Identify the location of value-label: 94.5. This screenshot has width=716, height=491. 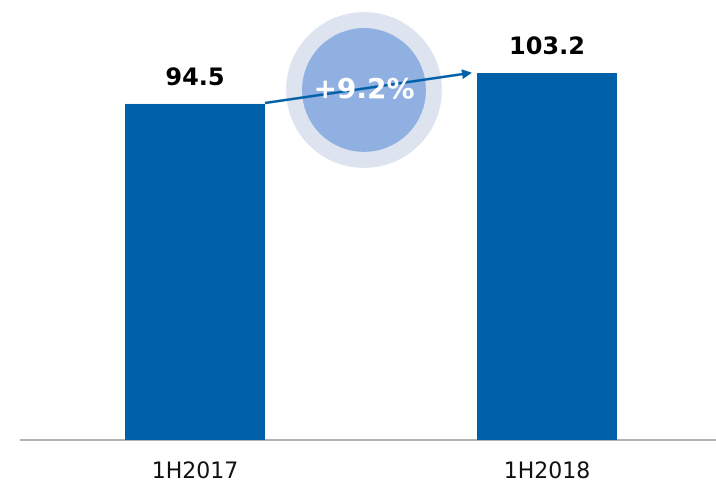
(194, 77).